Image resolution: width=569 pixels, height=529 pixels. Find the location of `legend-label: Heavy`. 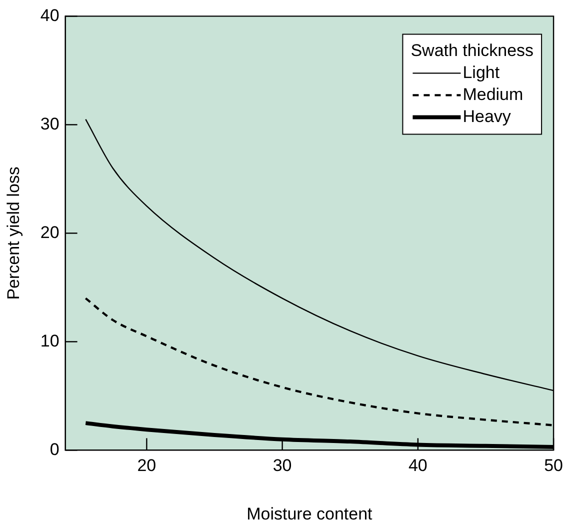

legend-label: Heavy is located at coordinates (487, 116).